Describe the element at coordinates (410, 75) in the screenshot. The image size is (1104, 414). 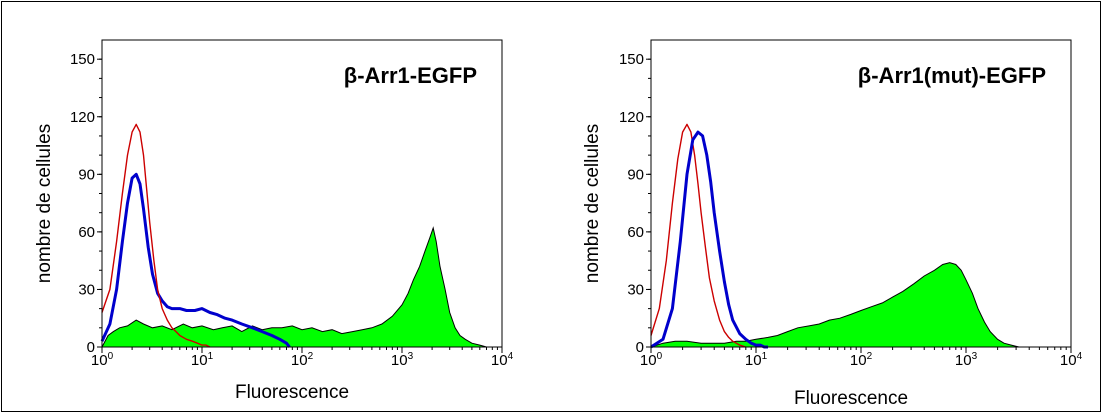
I see `chart-title: β-Arr1-EGFP` at that location.